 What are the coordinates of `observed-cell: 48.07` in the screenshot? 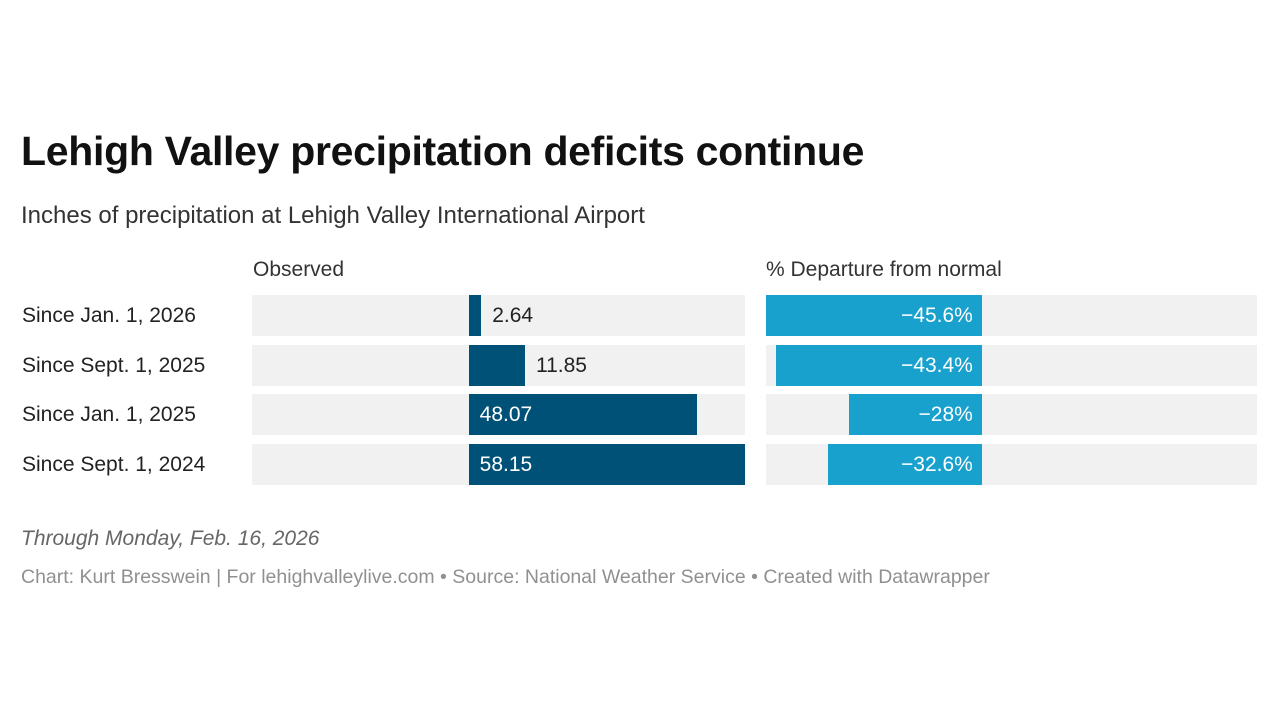 It's located at (498, 414).